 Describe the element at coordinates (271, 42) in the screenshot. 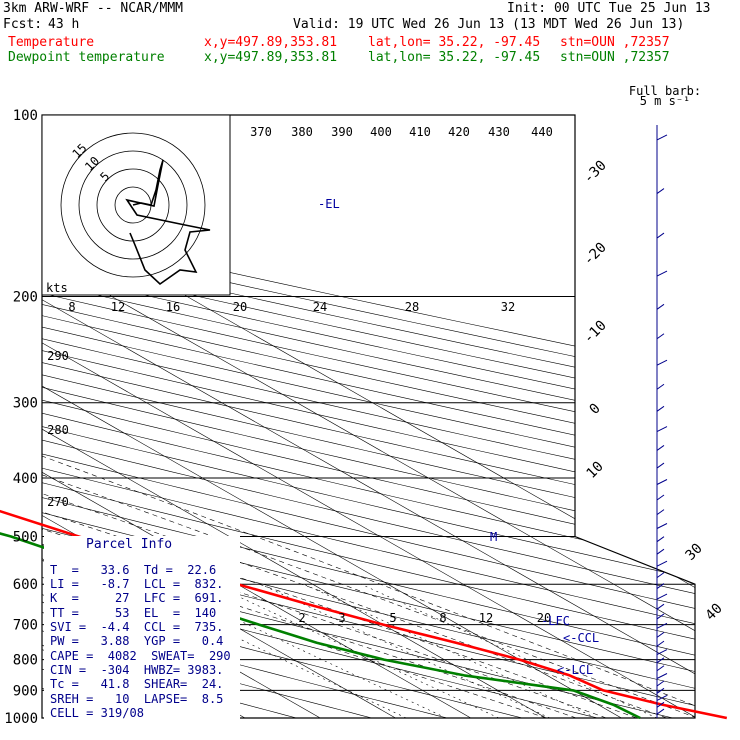

I see `temperature-xy: x,y=497.89,353.81` at that location.